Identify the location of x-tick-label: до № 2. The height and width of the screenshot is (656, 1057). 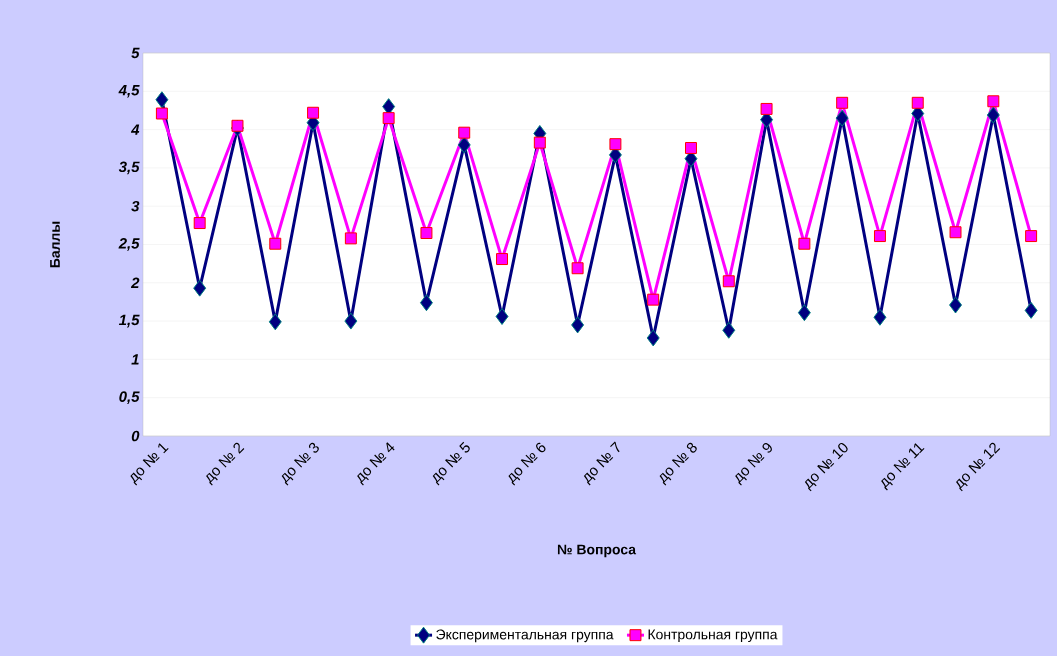
(225, 464).